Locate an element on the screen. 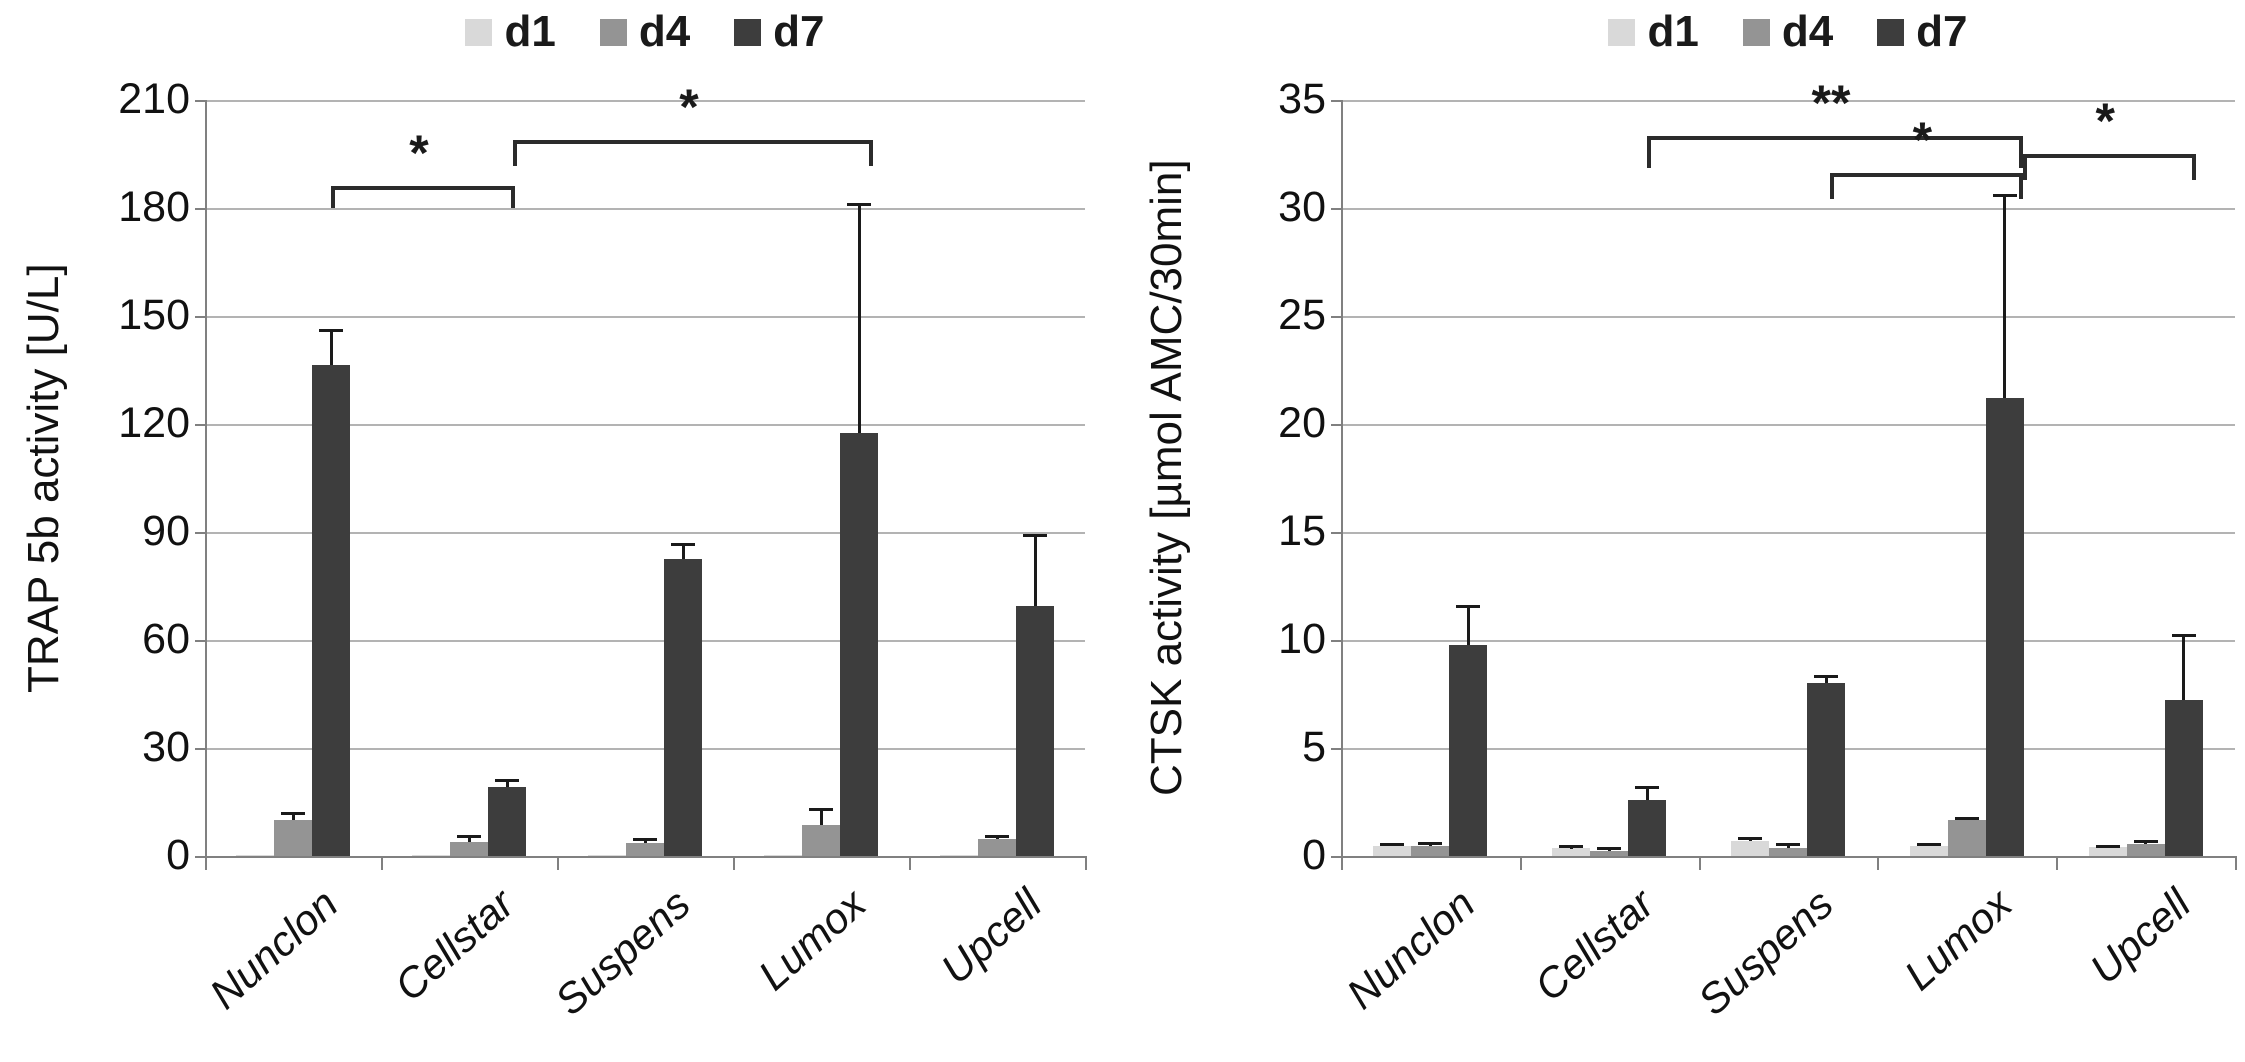  y-tick-label: 120 is located at coordinates (154, 423).